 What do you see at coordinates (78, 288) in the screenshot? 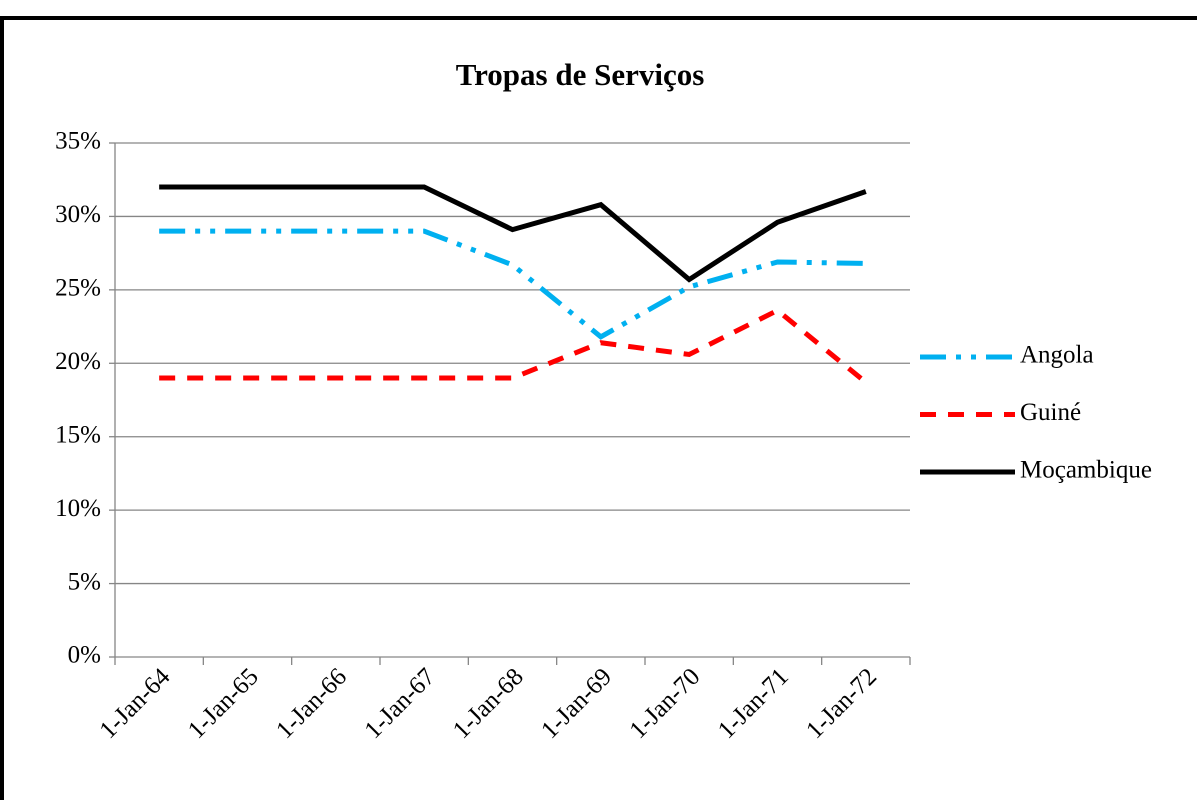
I see `y-tick-label: 25%` at bounding box center [78, 288].